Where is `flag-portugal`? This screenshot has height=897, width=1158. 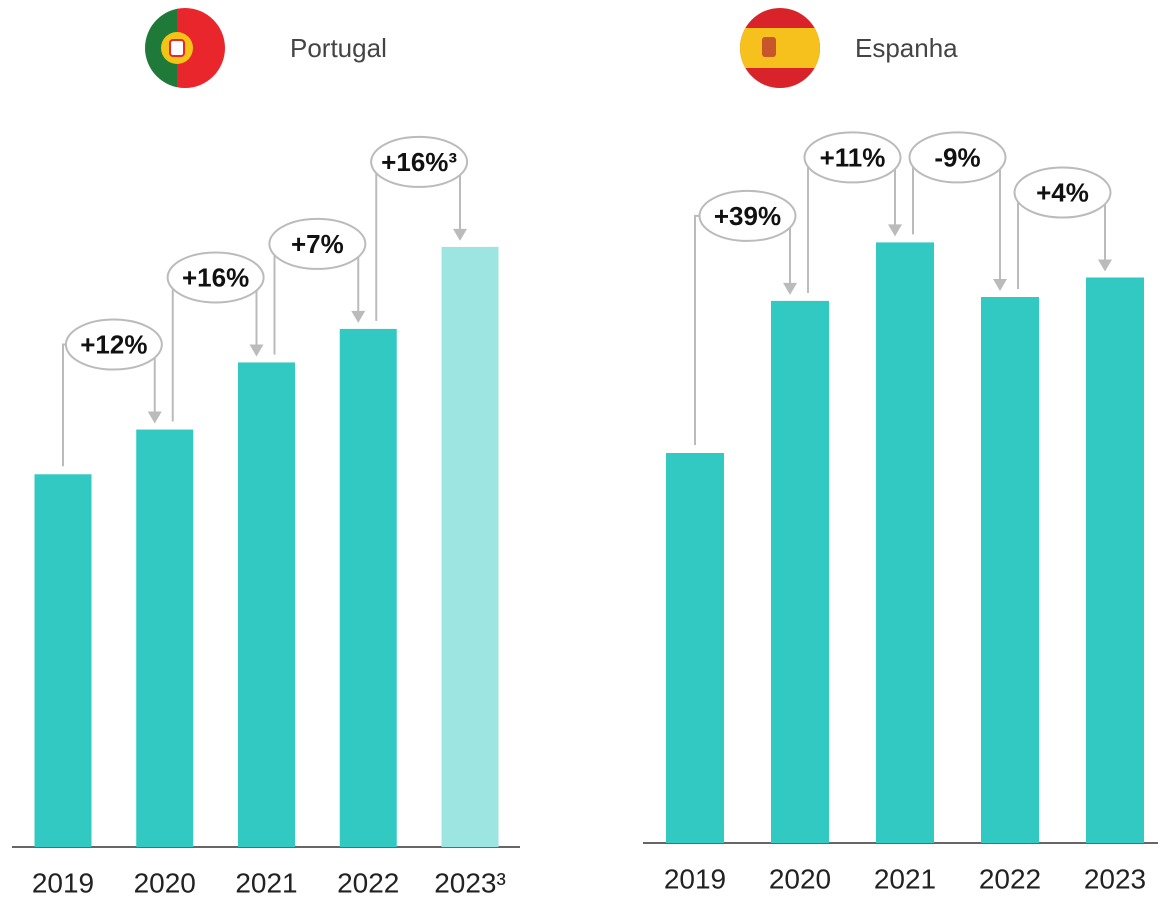 flag-portugal is located at coordinates (185, 48).